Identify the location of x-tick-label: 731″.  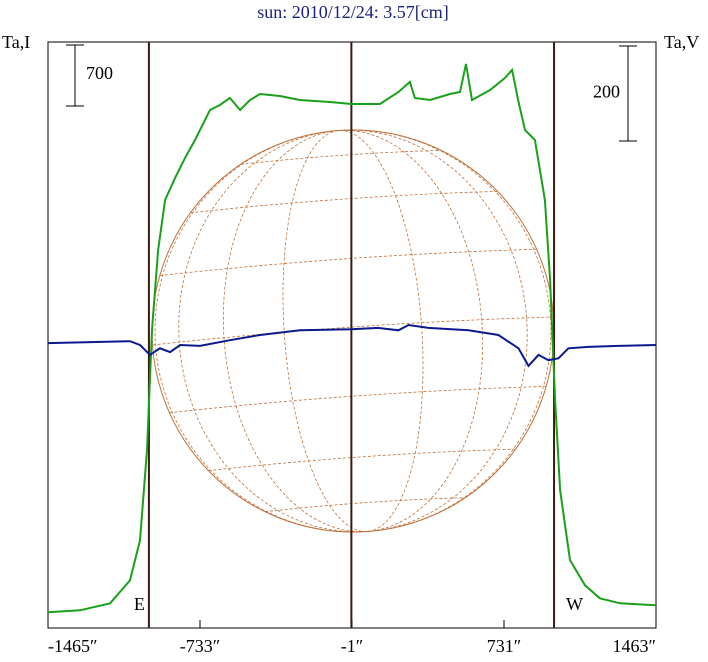
(504, 646).